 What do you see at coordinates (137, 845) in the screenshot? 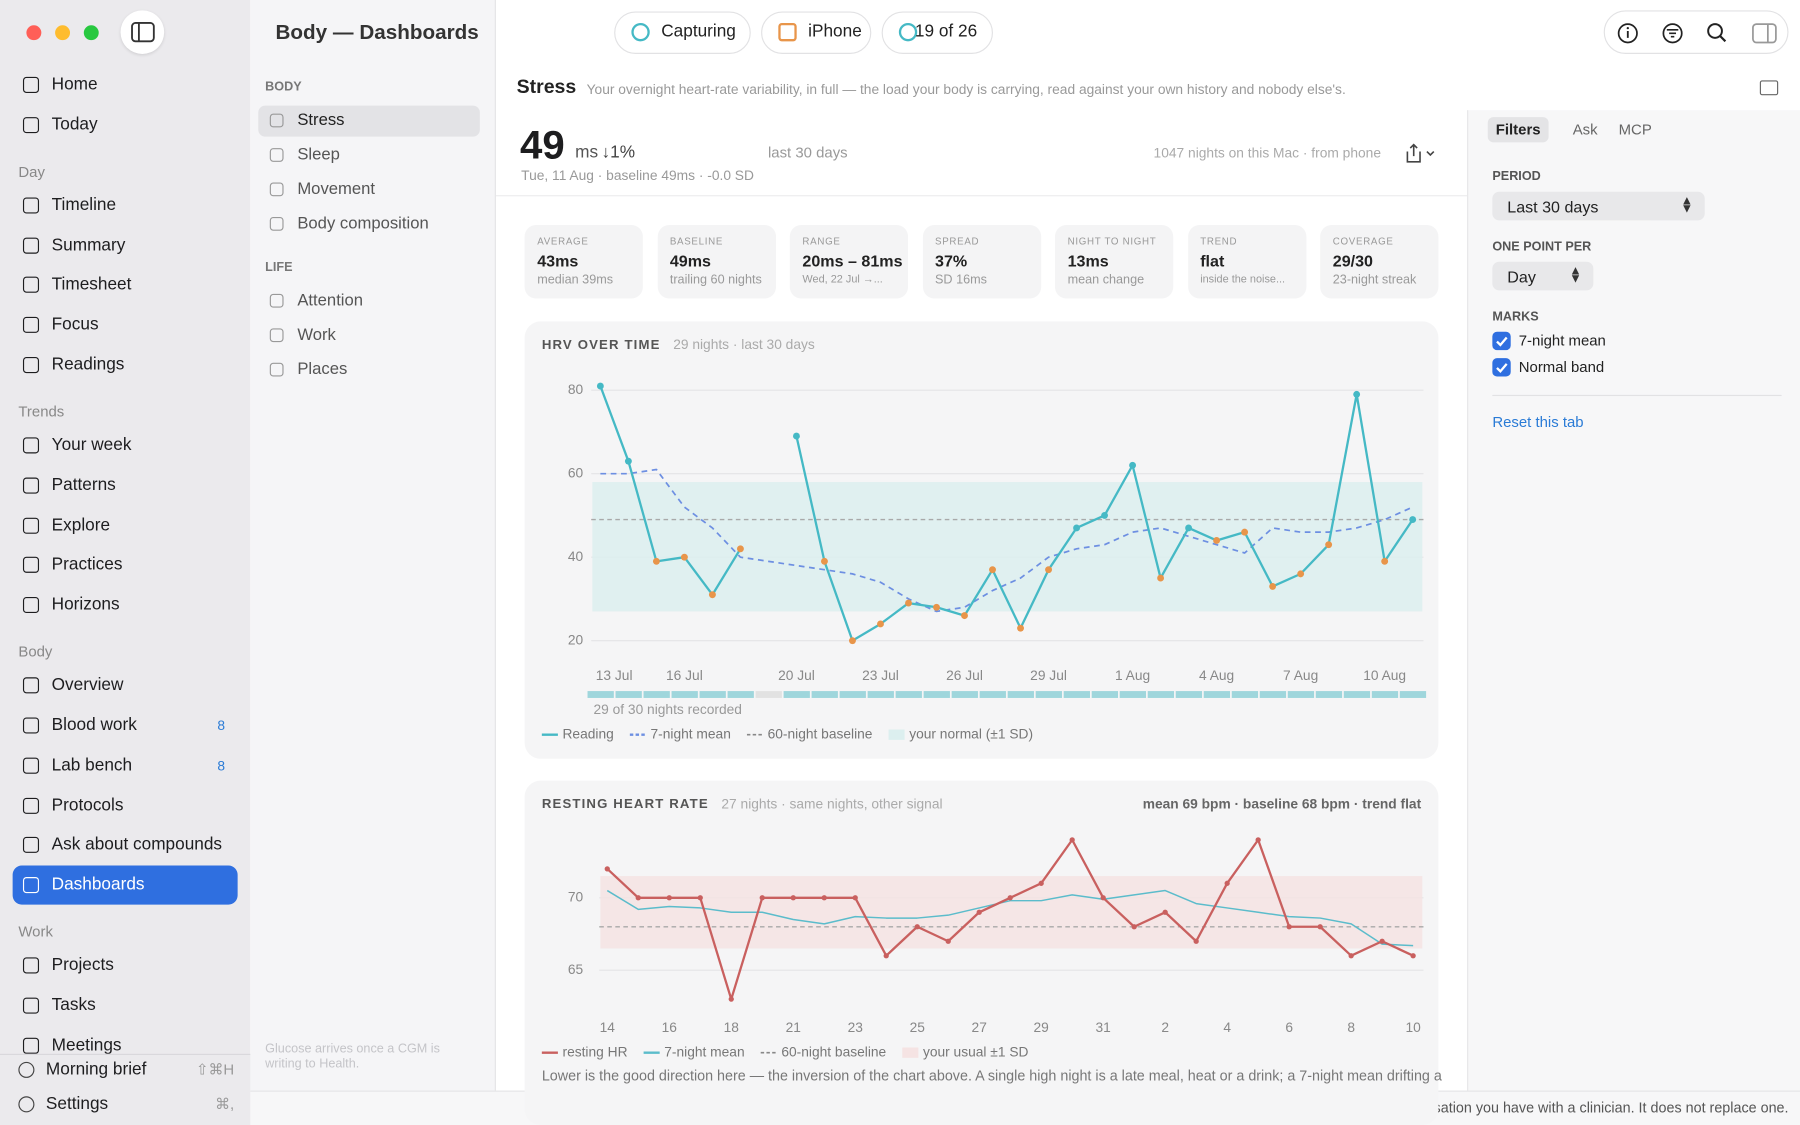
I see `nav-item: Ask about compounds` at bounding box center [137, 845].